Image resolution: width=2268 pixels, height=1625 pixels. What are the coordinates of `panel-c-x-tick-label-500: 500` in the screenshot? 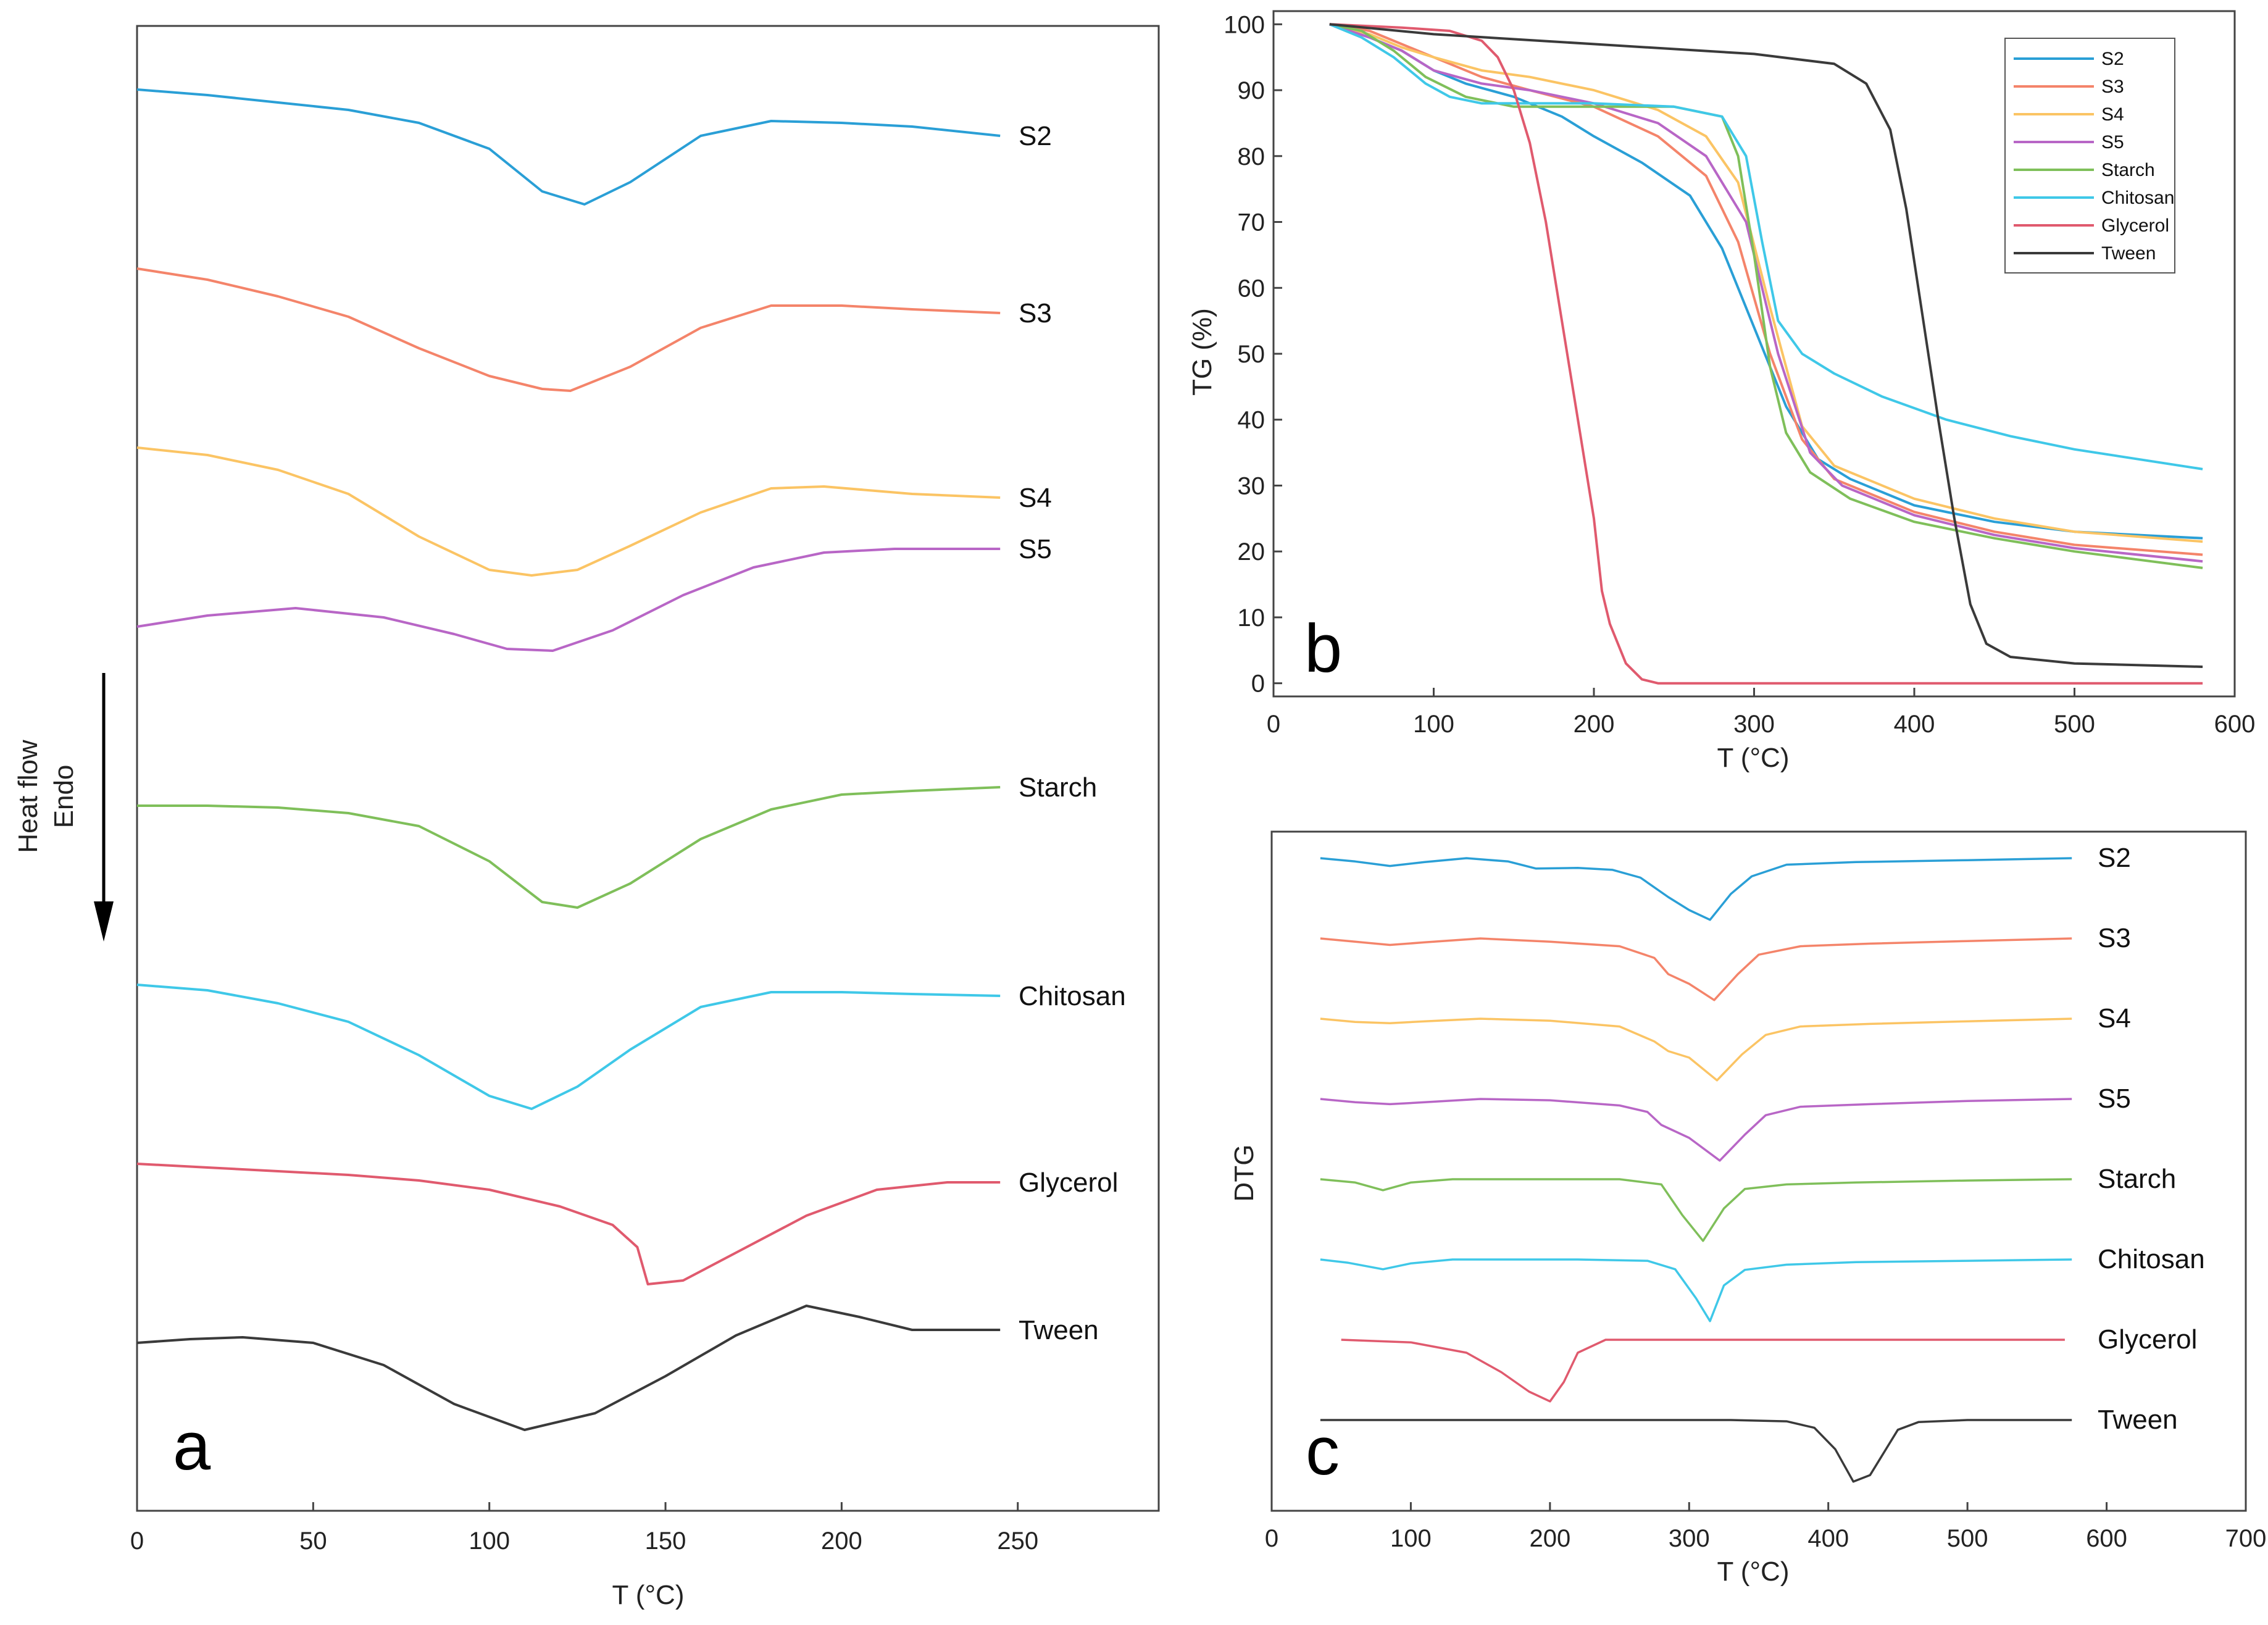 It's located at (1967, 1538).